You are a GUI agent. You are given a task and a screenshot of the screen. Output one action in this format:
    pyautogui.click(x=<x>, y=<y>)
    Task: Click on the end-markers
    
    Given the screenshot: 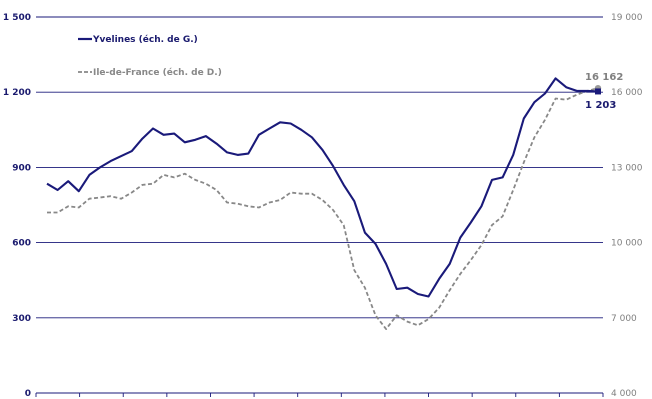 What is the action you would take?
    pyautogui.click(x=598, y=89)
    